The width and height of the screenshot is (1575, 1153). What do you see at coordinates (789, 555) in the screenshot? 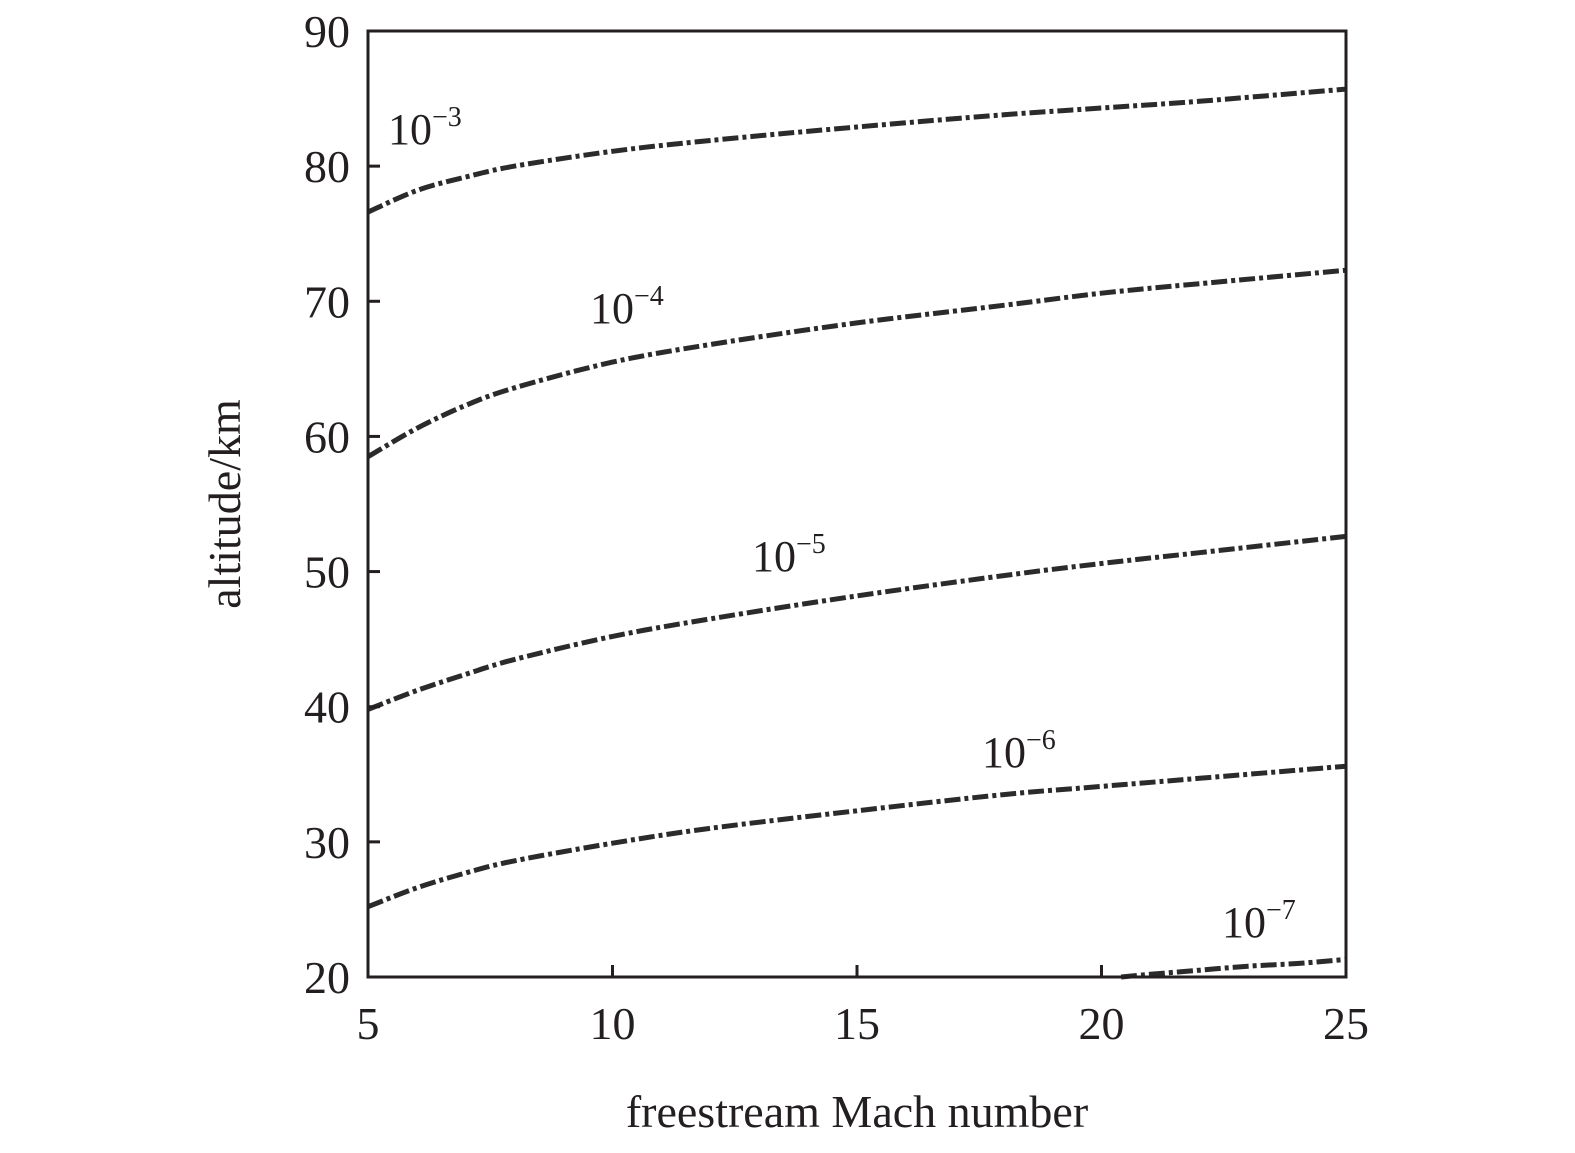
I see `curve-label-3: 10−5` at bounding box center [789, 555].